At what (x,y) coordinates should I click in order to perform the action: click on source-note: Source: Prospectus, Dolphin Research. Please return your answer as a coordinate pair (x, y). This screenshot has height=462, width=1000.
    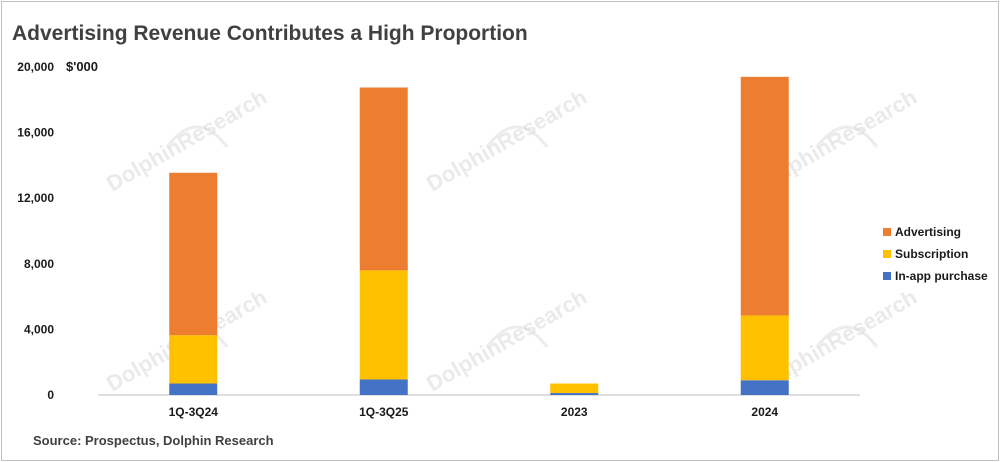
    Looking at the image, I should click on (153, 440).